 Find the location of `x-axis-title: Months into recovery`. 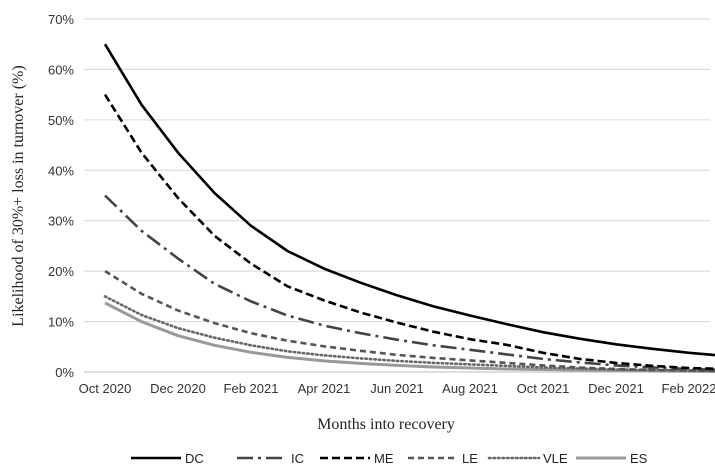

x-axis-title: Months into recovery is located at coordinates (386, 424).